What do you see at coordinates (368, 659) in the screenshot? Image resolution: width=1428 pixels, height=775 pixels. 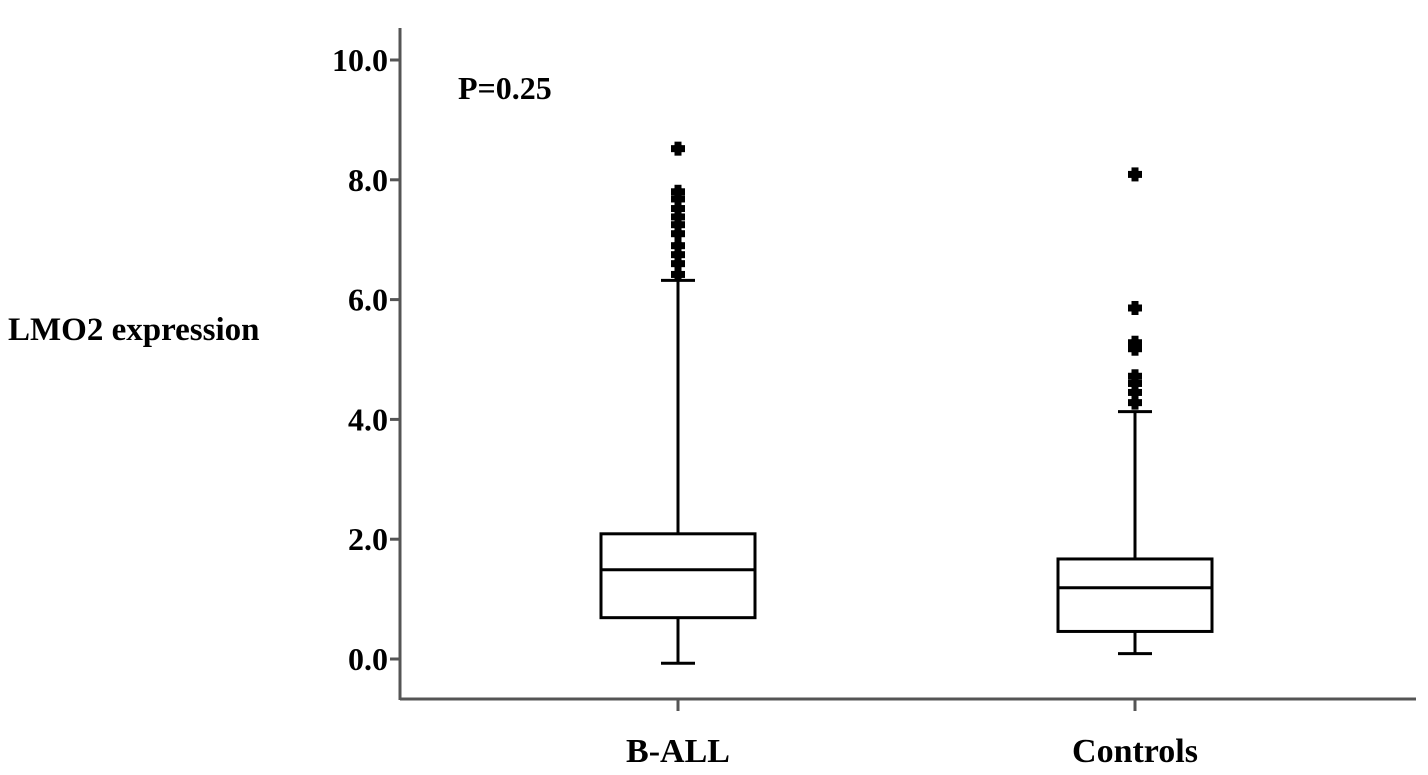 I see `y-tick-label: 0.0` at bounding box center [368, 659].